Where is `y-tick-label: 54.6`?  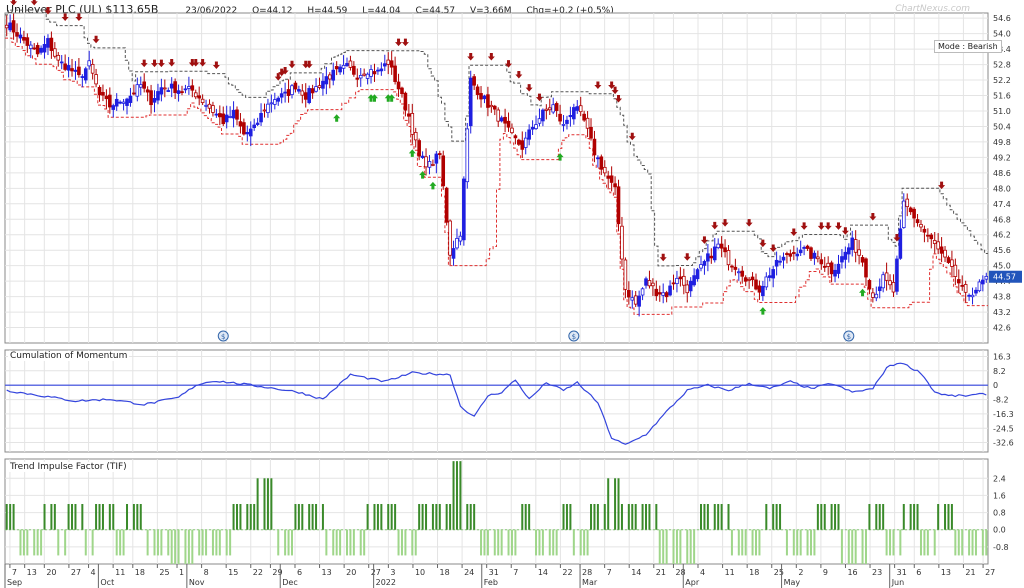
y-tick-label: 54.6 is located at coordinates (1002, 18).